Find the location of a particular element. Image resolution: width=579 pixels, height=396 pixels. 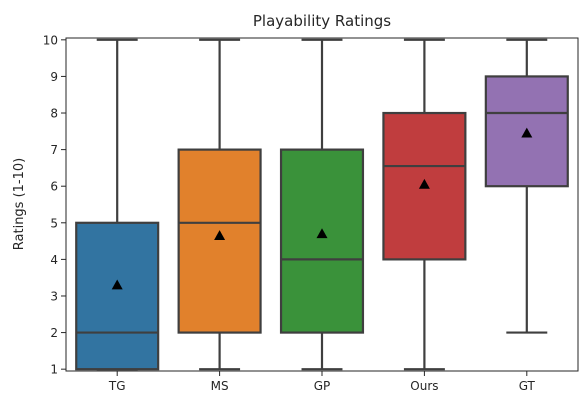

box-ms is located at coordinates (219, 241).